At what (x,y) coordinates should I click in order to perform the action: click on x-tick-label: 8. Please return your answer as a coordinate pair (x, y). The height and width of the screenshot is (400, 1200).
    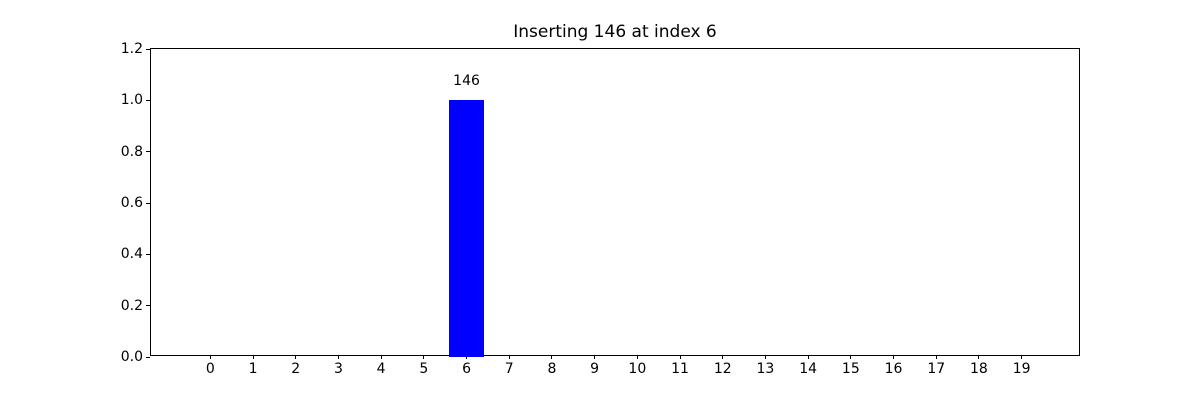
    Looking at the image, I should click on (552, 369).